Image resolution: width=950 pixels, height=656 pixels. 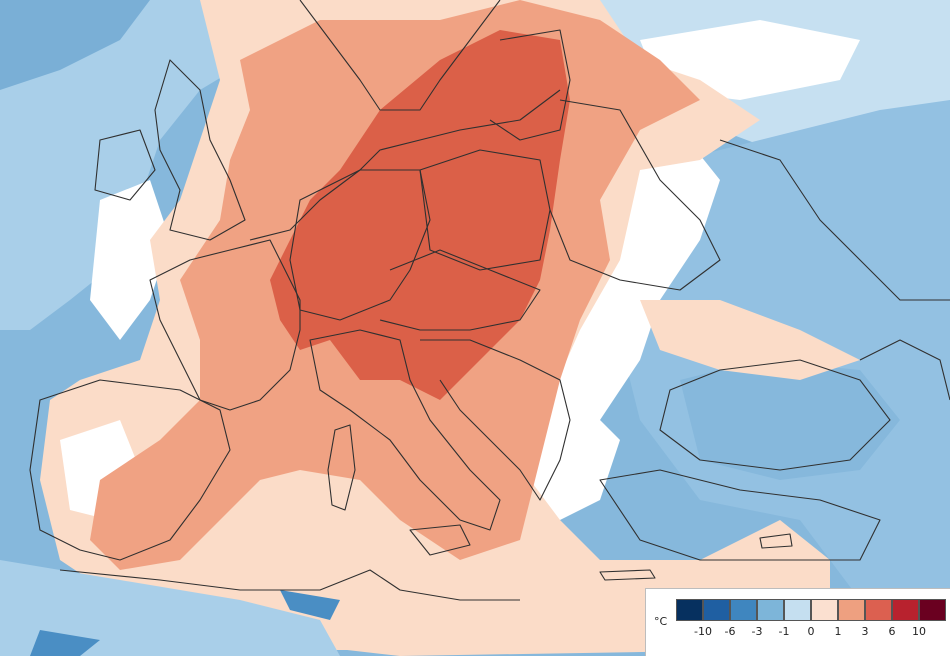 What do you see at coordinates (865, 631) in the screenshot?
I see `legend-tick-label: 3` at bounding box center [865, 631].